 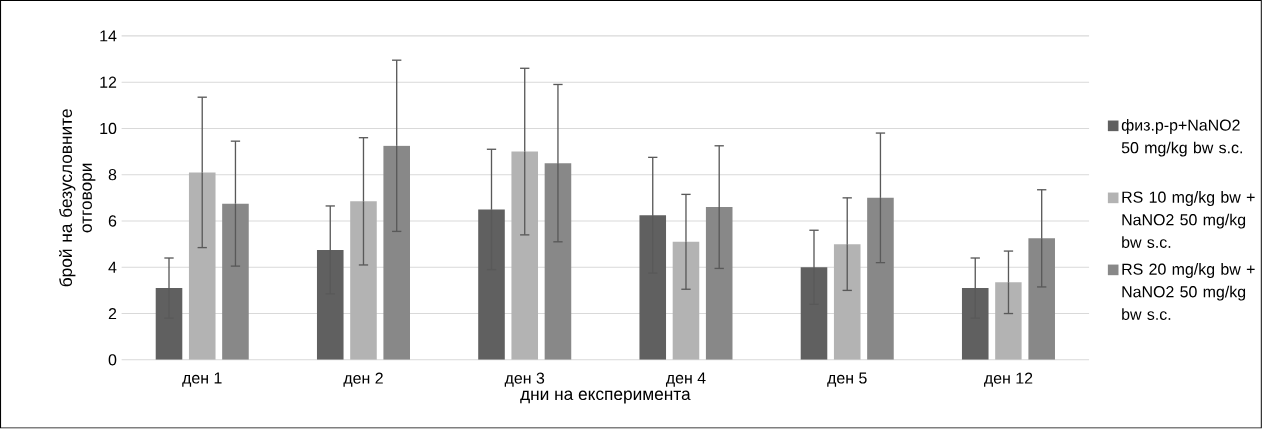 What do you see at coordinates (112, 360) in the screenshot?
I see `y-tick-label: 0` at bounding box center [112, 360].